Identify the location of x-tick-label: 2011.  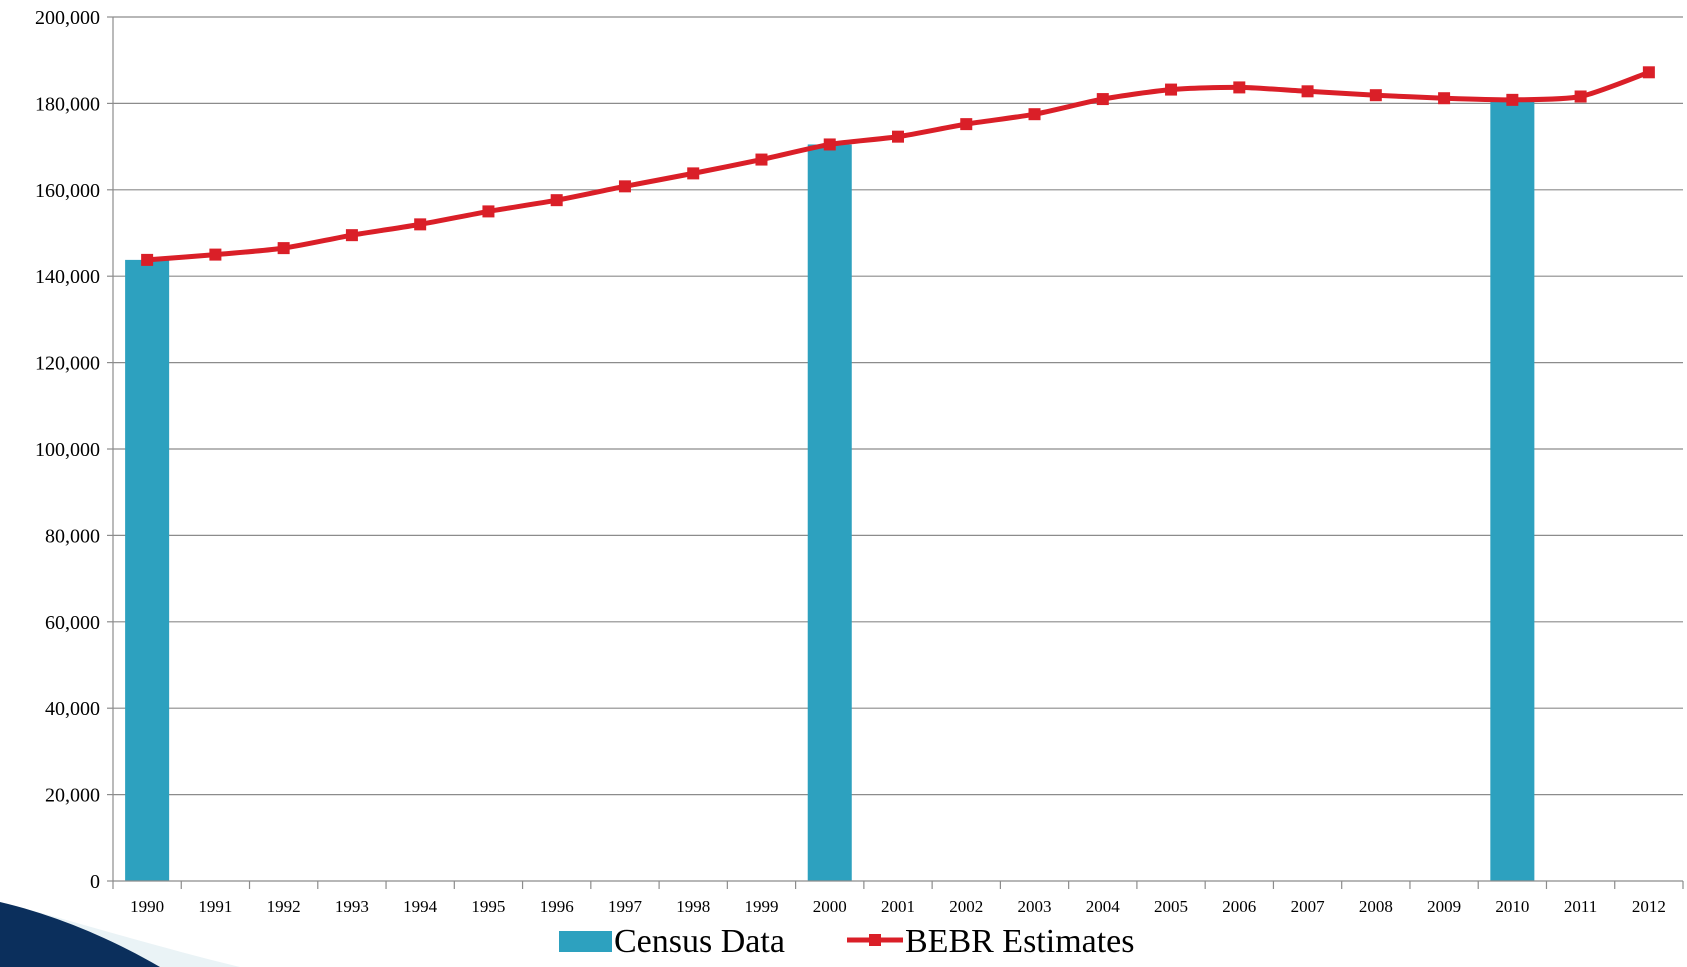
(1580, 906).